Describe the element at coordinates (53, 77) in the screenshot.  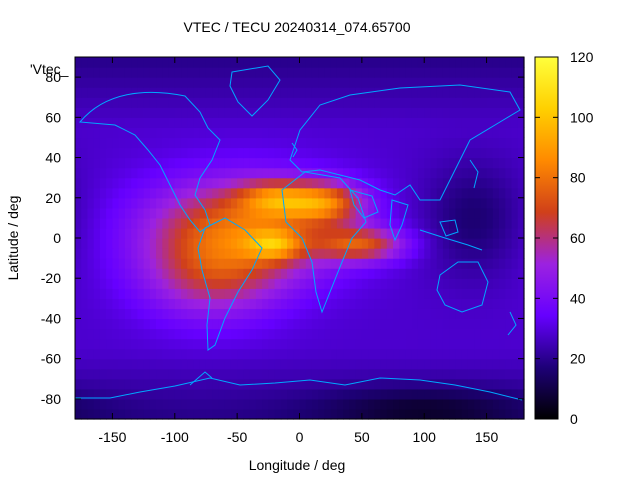
I see `y-tick-label: 80` at that location.